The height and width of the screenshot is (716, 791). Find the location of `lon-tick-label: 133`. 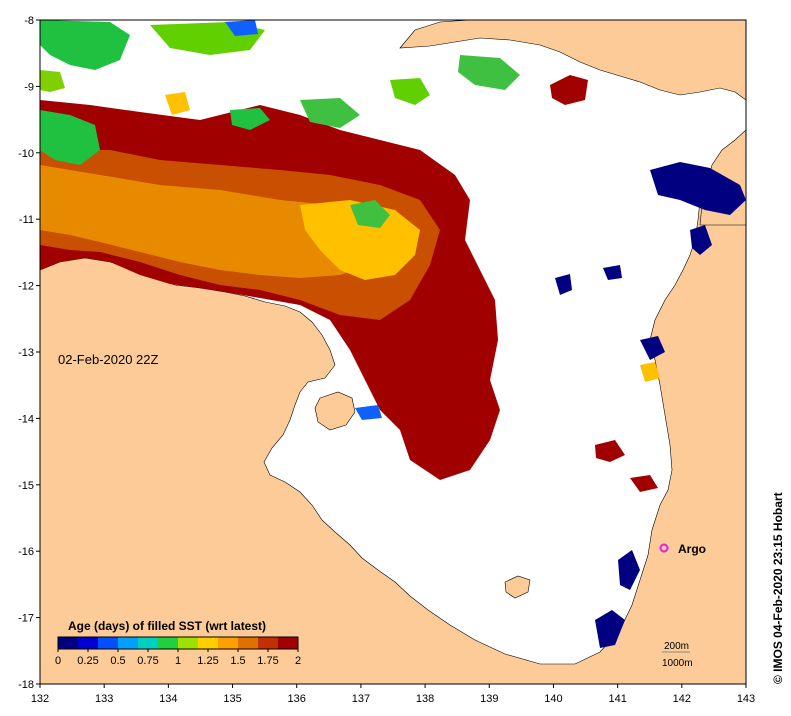

lon-tick-label: 133 is located at coordinates (104, 699).